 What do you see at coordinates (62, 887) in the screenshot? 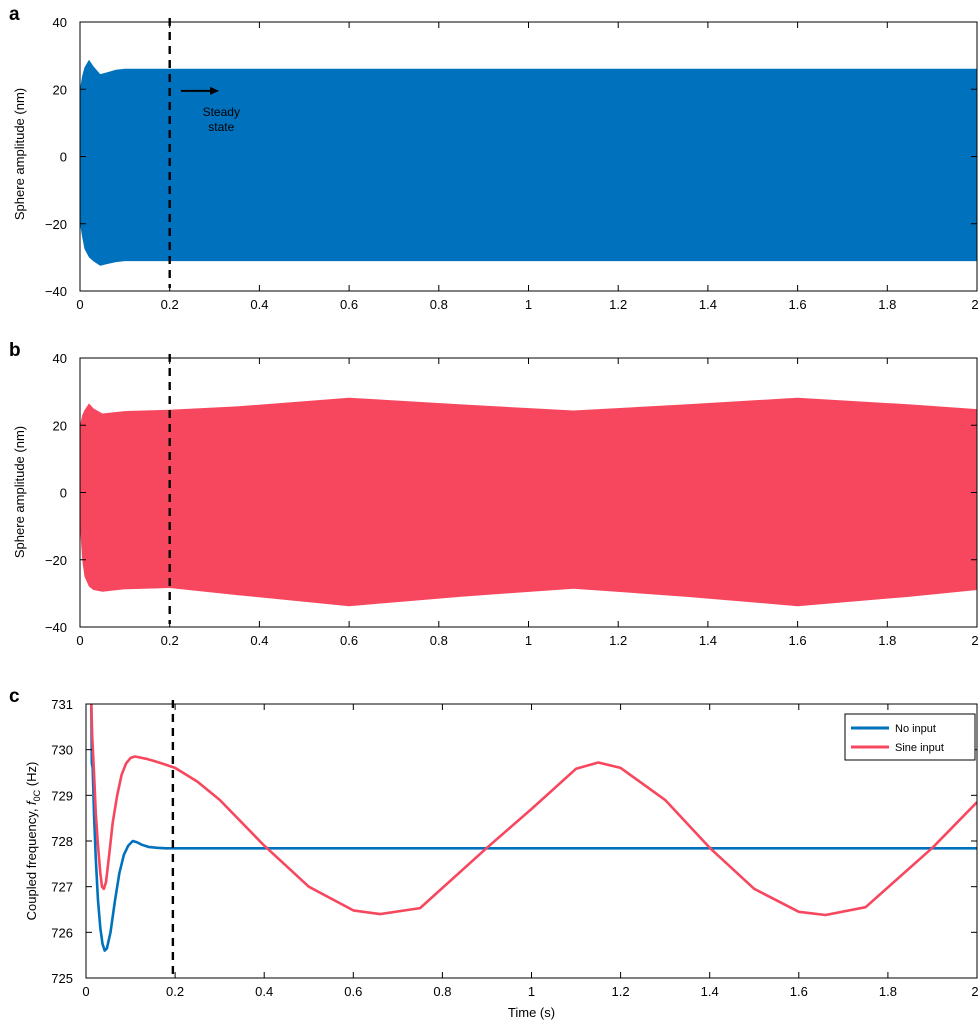
I see `y-tick-label: 727` at bounding box center [62, 887].